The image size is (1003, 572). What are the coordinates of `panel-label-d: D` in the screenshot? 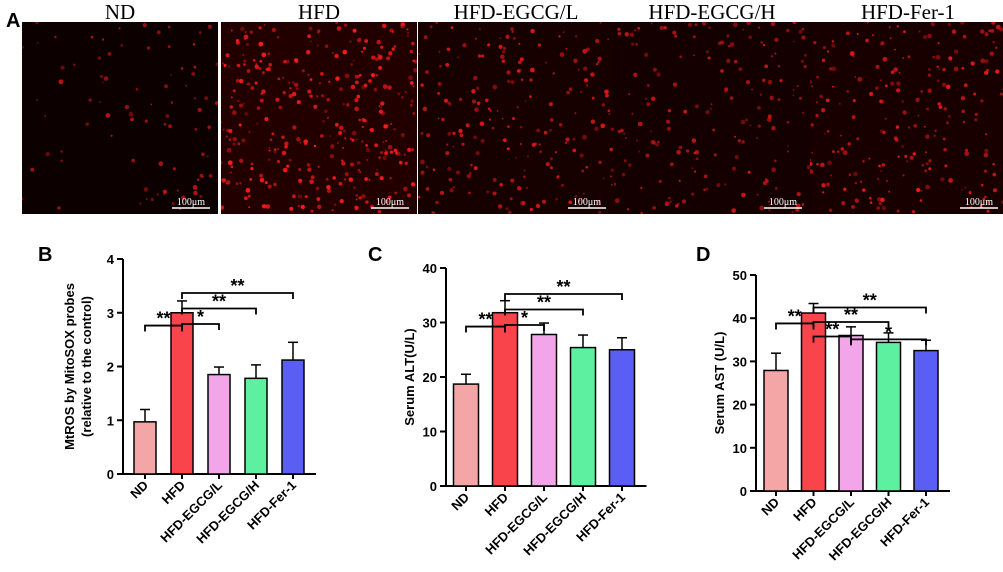 It's located at (703, 255).